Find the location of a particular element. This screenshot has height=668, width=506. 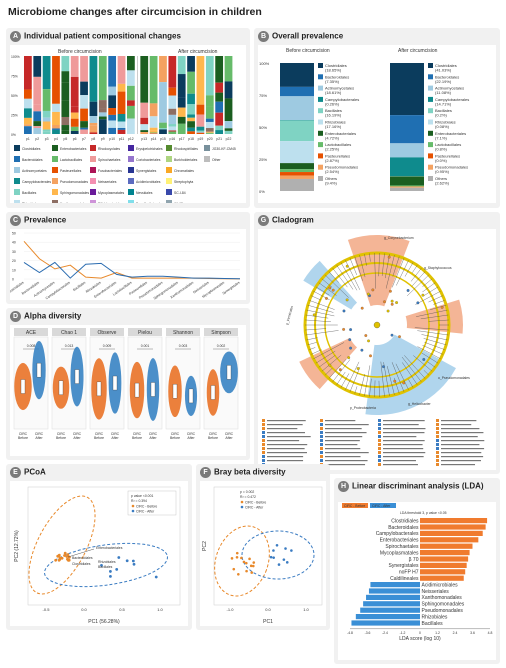

series-value: (9.4%) is located at coordinates (331, 183).